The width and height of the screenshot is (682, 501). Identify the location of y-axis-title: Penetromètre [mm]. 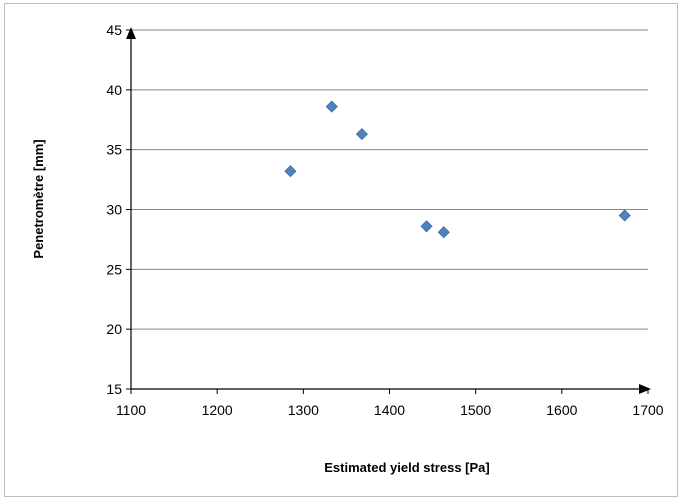
(38, 198).